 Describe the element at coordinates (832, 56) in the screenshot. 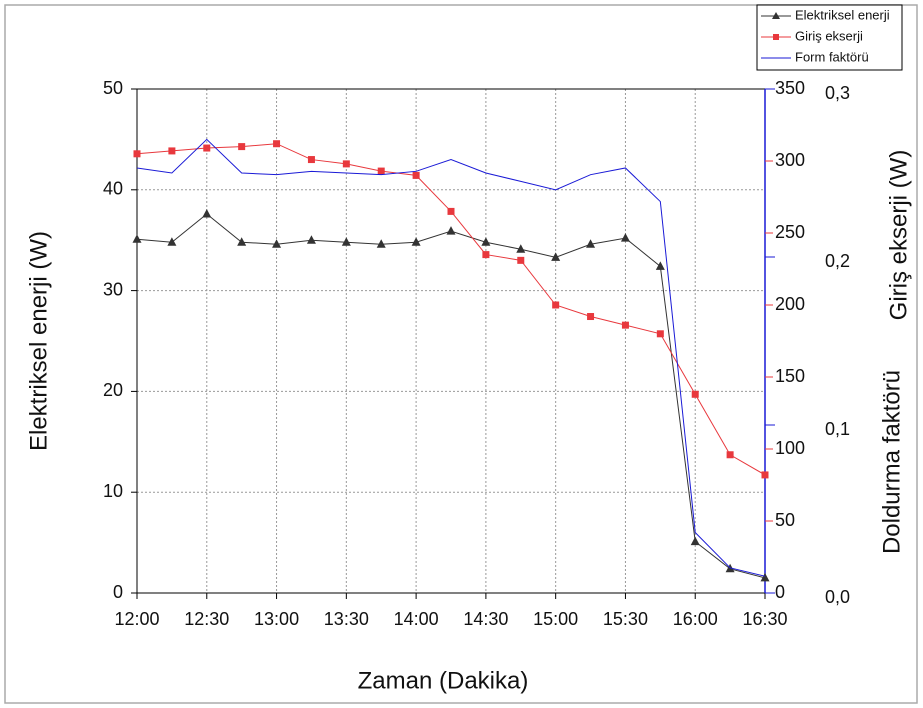

I see `legend-label: Form faktörü` at that location.